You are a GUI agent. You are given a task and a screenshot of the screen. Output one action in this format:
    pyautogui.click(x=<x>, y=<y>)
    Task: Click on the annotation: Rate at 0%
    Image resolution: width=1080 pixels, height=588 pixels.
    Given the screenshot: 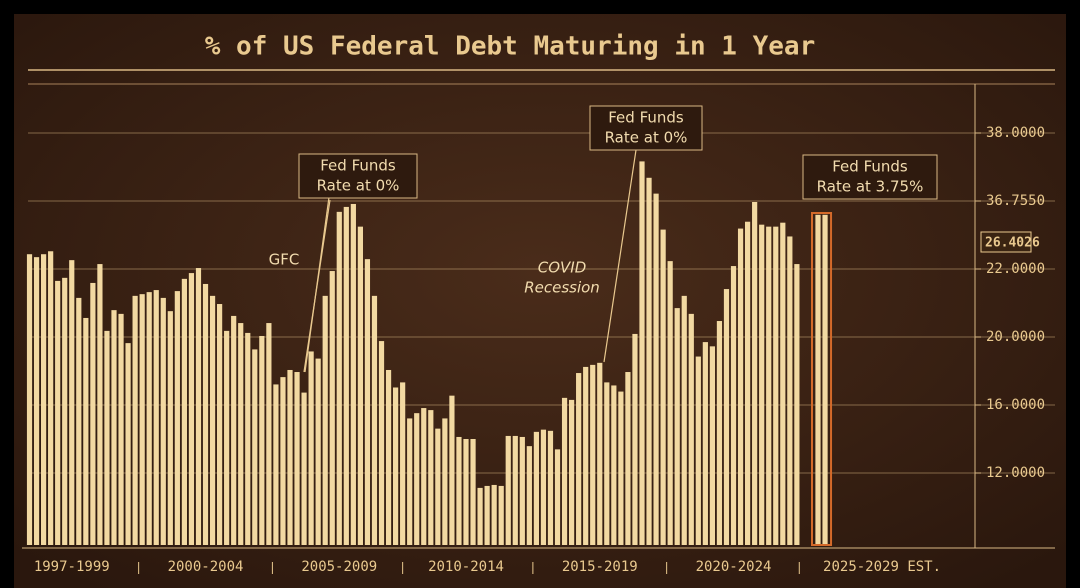 What is the action you would take?
    pyautogui.click(x=646, y=138)
    